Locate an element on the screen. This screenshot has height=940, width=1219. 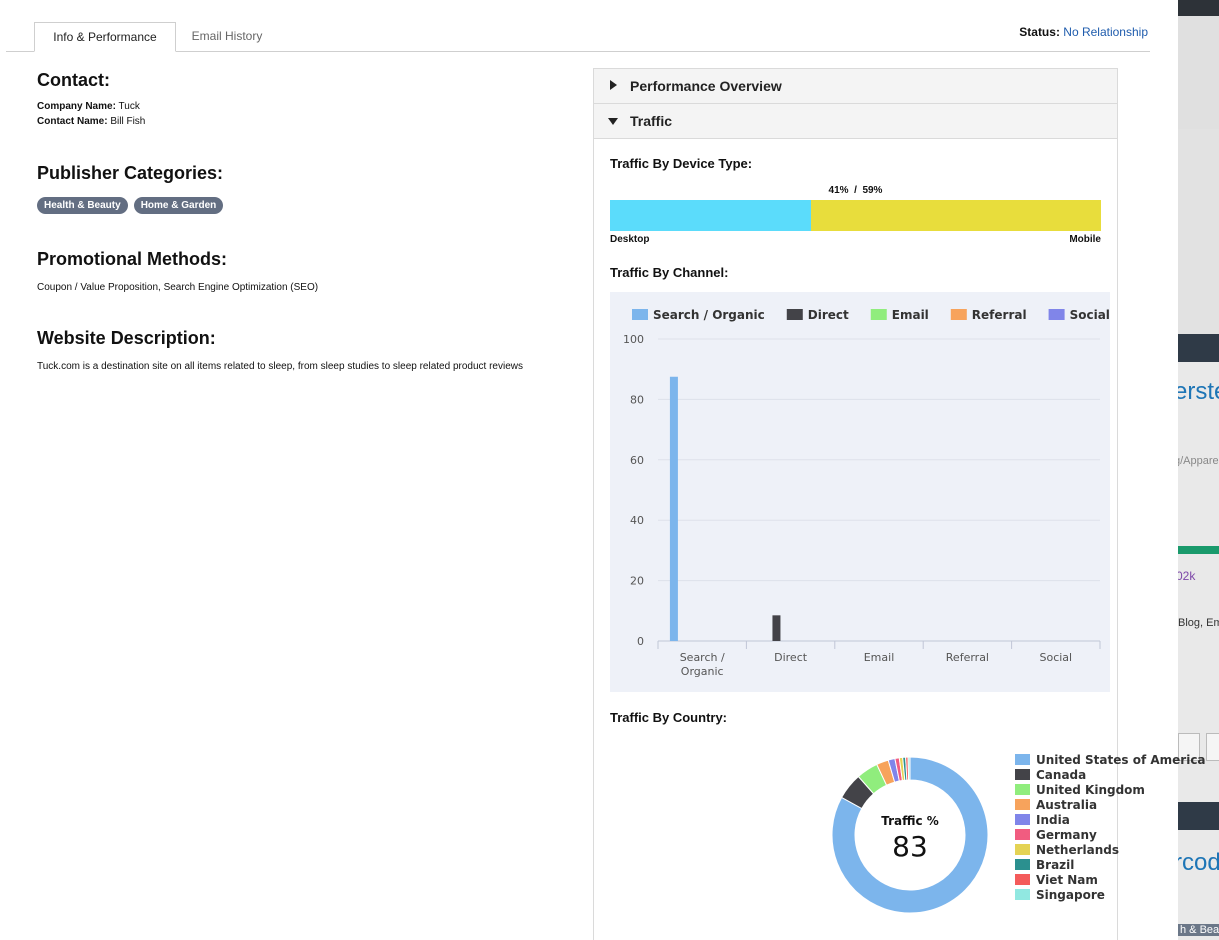
status-indicator: Status: No Relationship is located at coordinates (1083, 32).